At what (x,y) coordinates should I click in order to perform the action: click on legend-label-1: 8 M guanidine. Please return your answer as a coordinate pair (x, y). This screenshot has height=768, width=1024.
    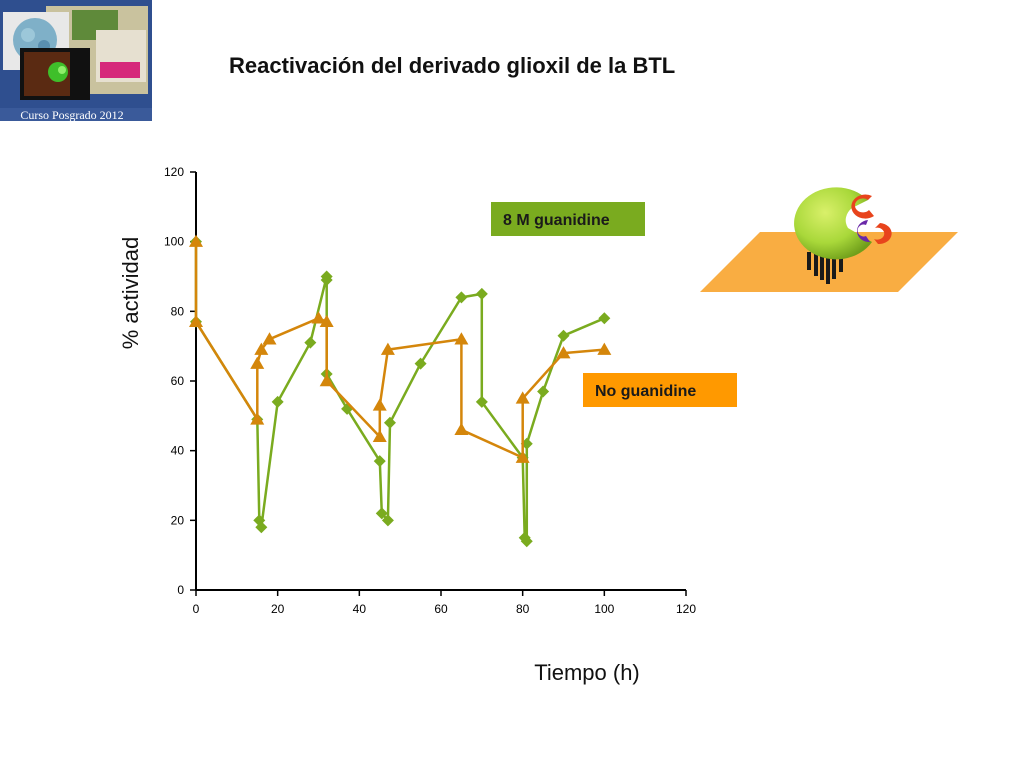
    Looking at the image, I should click on (556, 220).